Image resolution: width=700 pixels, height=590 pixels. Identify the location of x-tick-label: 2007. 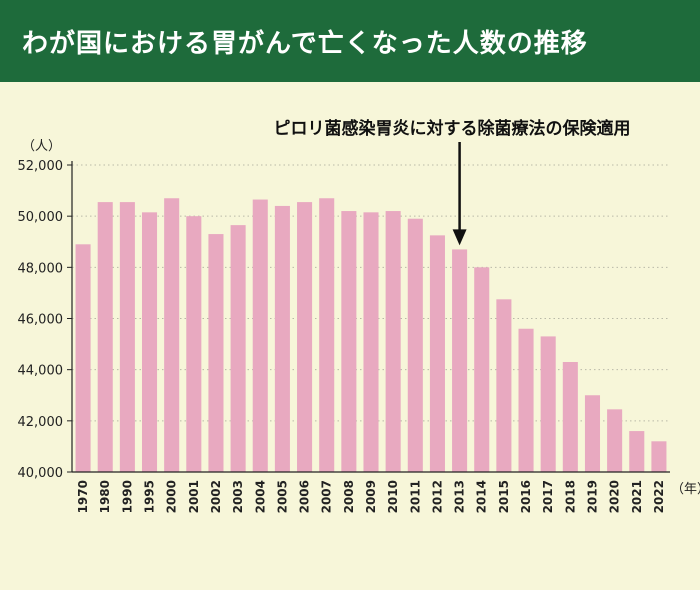
(327, 496).